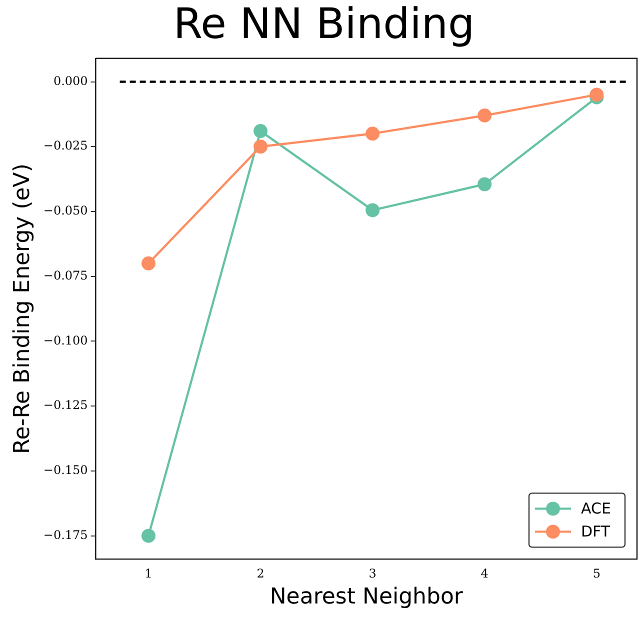 The height and width of the screenshot is (617, 644). I want to click on y-tick-label: 0.000, so click(70, 81).